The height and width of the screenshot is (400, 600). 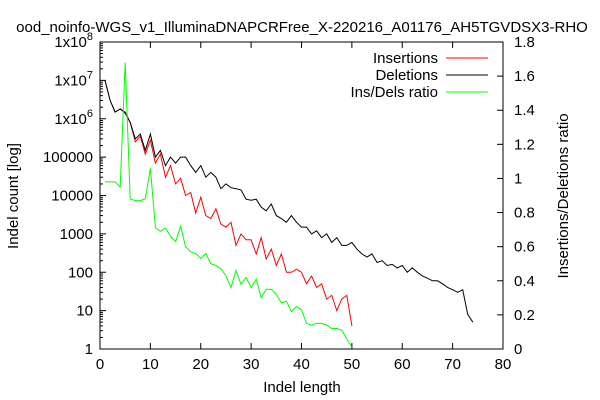 I want to click on x-tick-label: 0, so click(x=100, y=364).